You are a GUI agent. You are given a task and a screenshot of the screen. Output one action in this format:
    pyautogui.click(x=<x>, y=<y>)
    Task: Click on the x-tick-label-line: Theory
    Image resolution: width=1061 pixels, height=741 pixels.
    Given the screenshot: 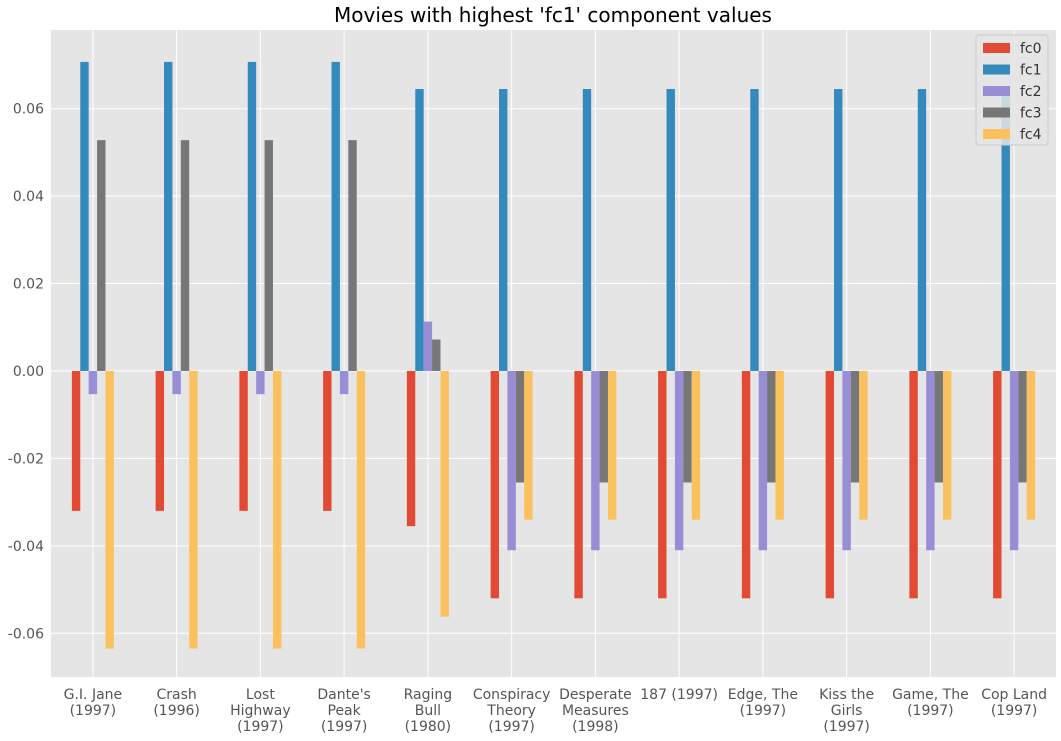 What is the action you would take?
    pyautogui.click(x=511, y=711)
    